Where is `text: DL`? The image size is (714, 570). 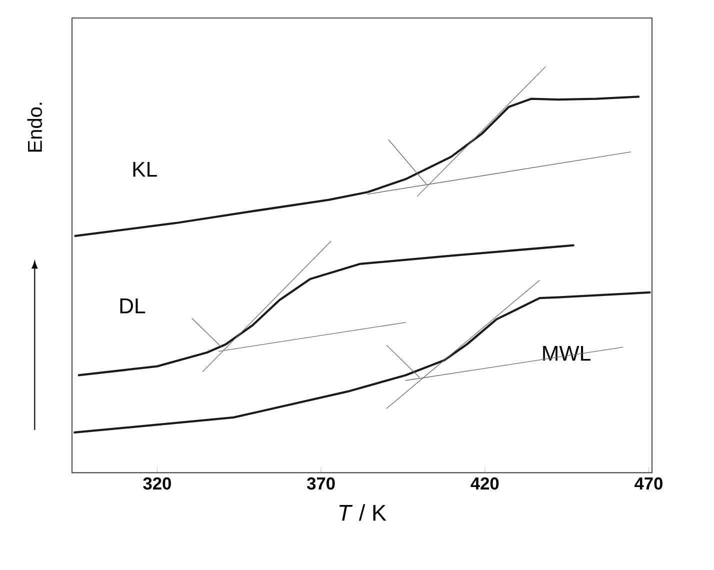 text: DL is located at coordinates (133, 306).